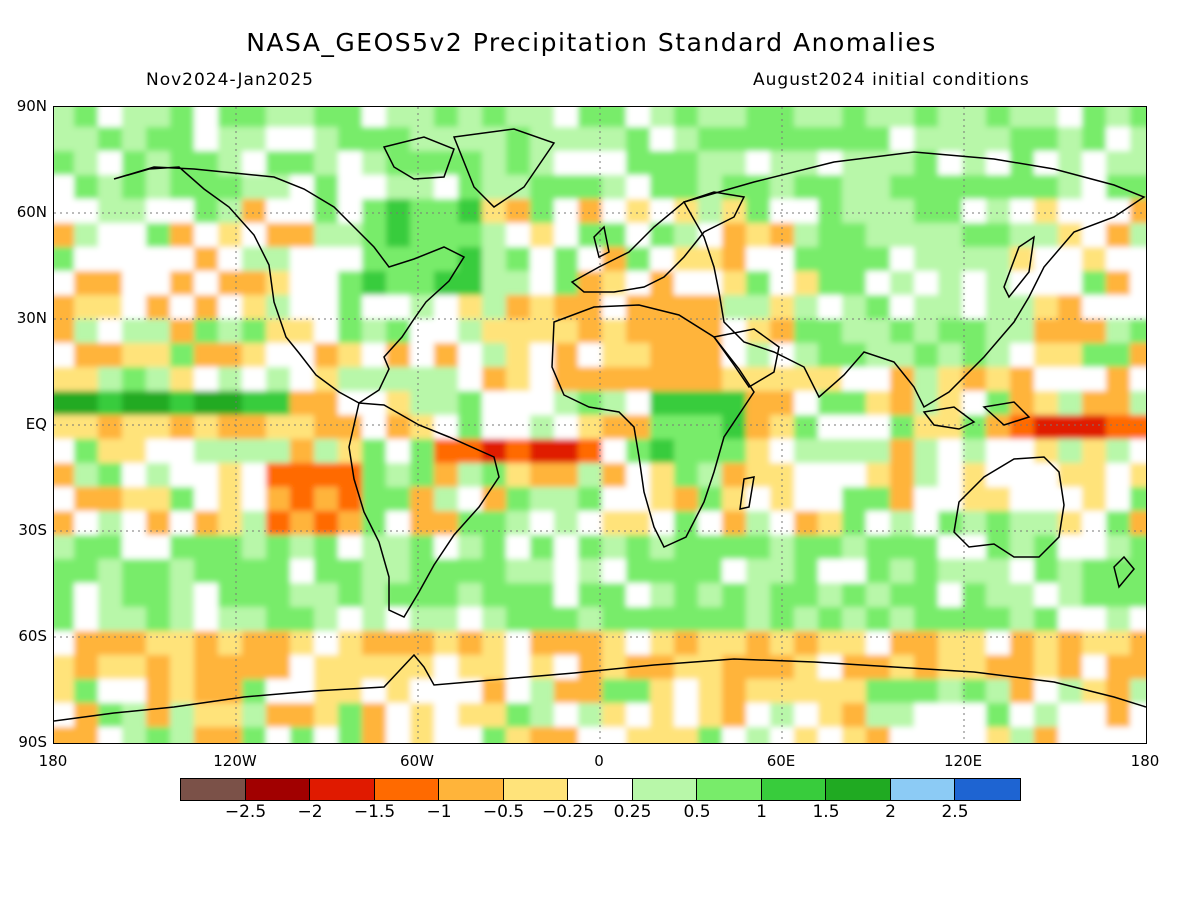  Describe the element at coordinates (599, 761) in the screenshot. I see `longitude-tick-label: 0` at that location.